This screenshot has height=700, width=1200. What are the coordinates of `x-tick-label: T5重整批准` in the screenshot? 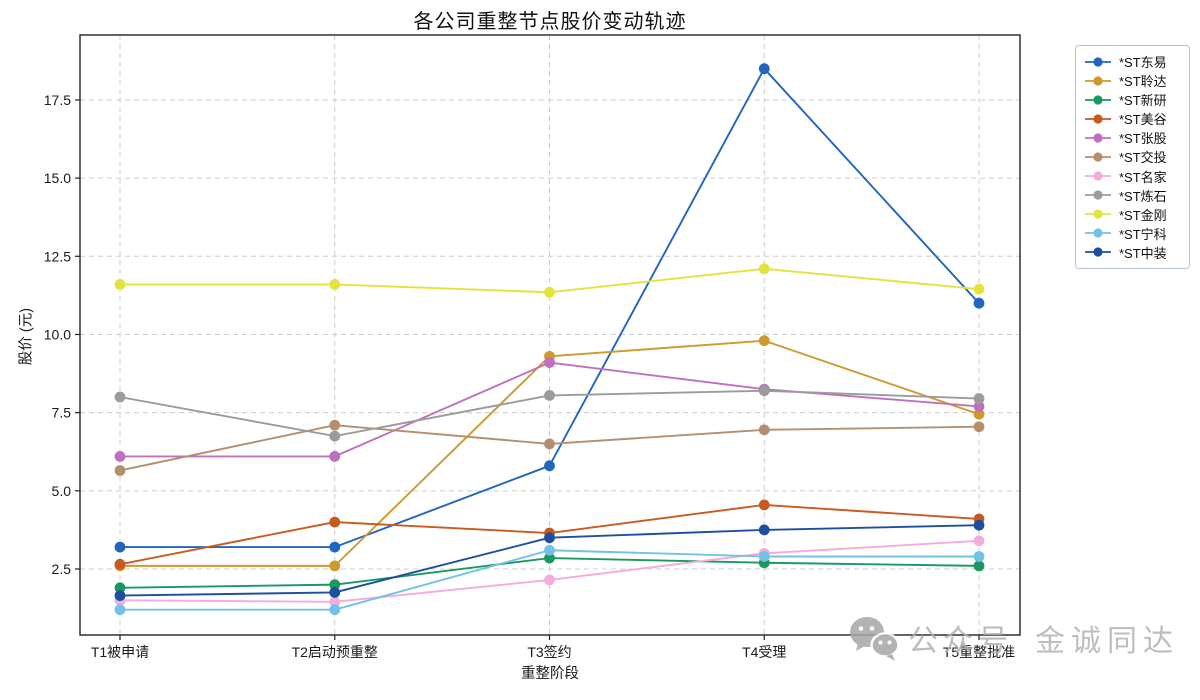 It's located at (979, 652).